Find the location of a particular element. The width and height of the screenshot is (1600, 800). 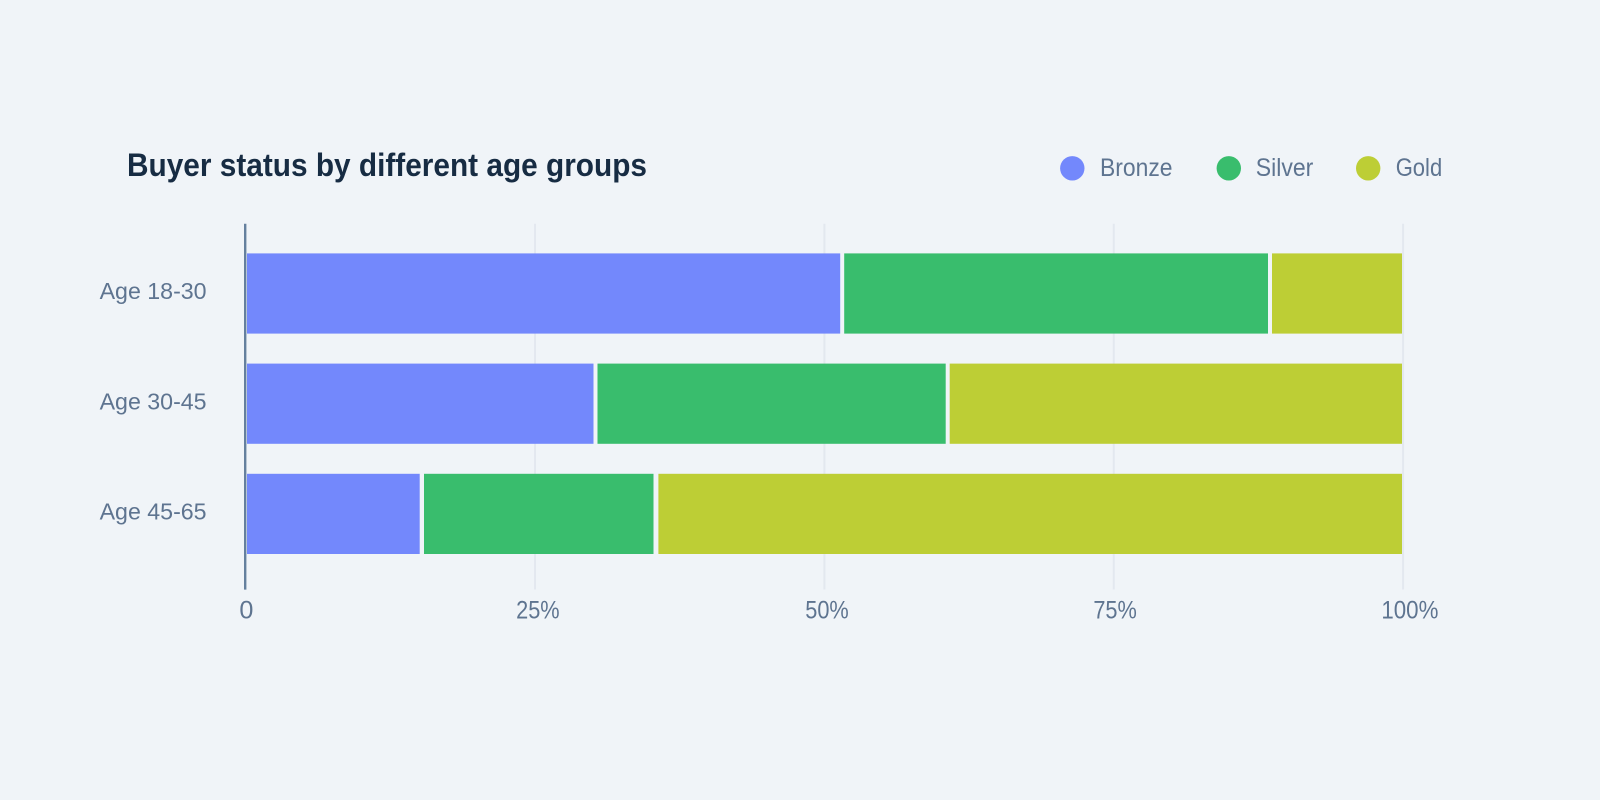

svg-text: 25% is located at coordinates (538, 611).